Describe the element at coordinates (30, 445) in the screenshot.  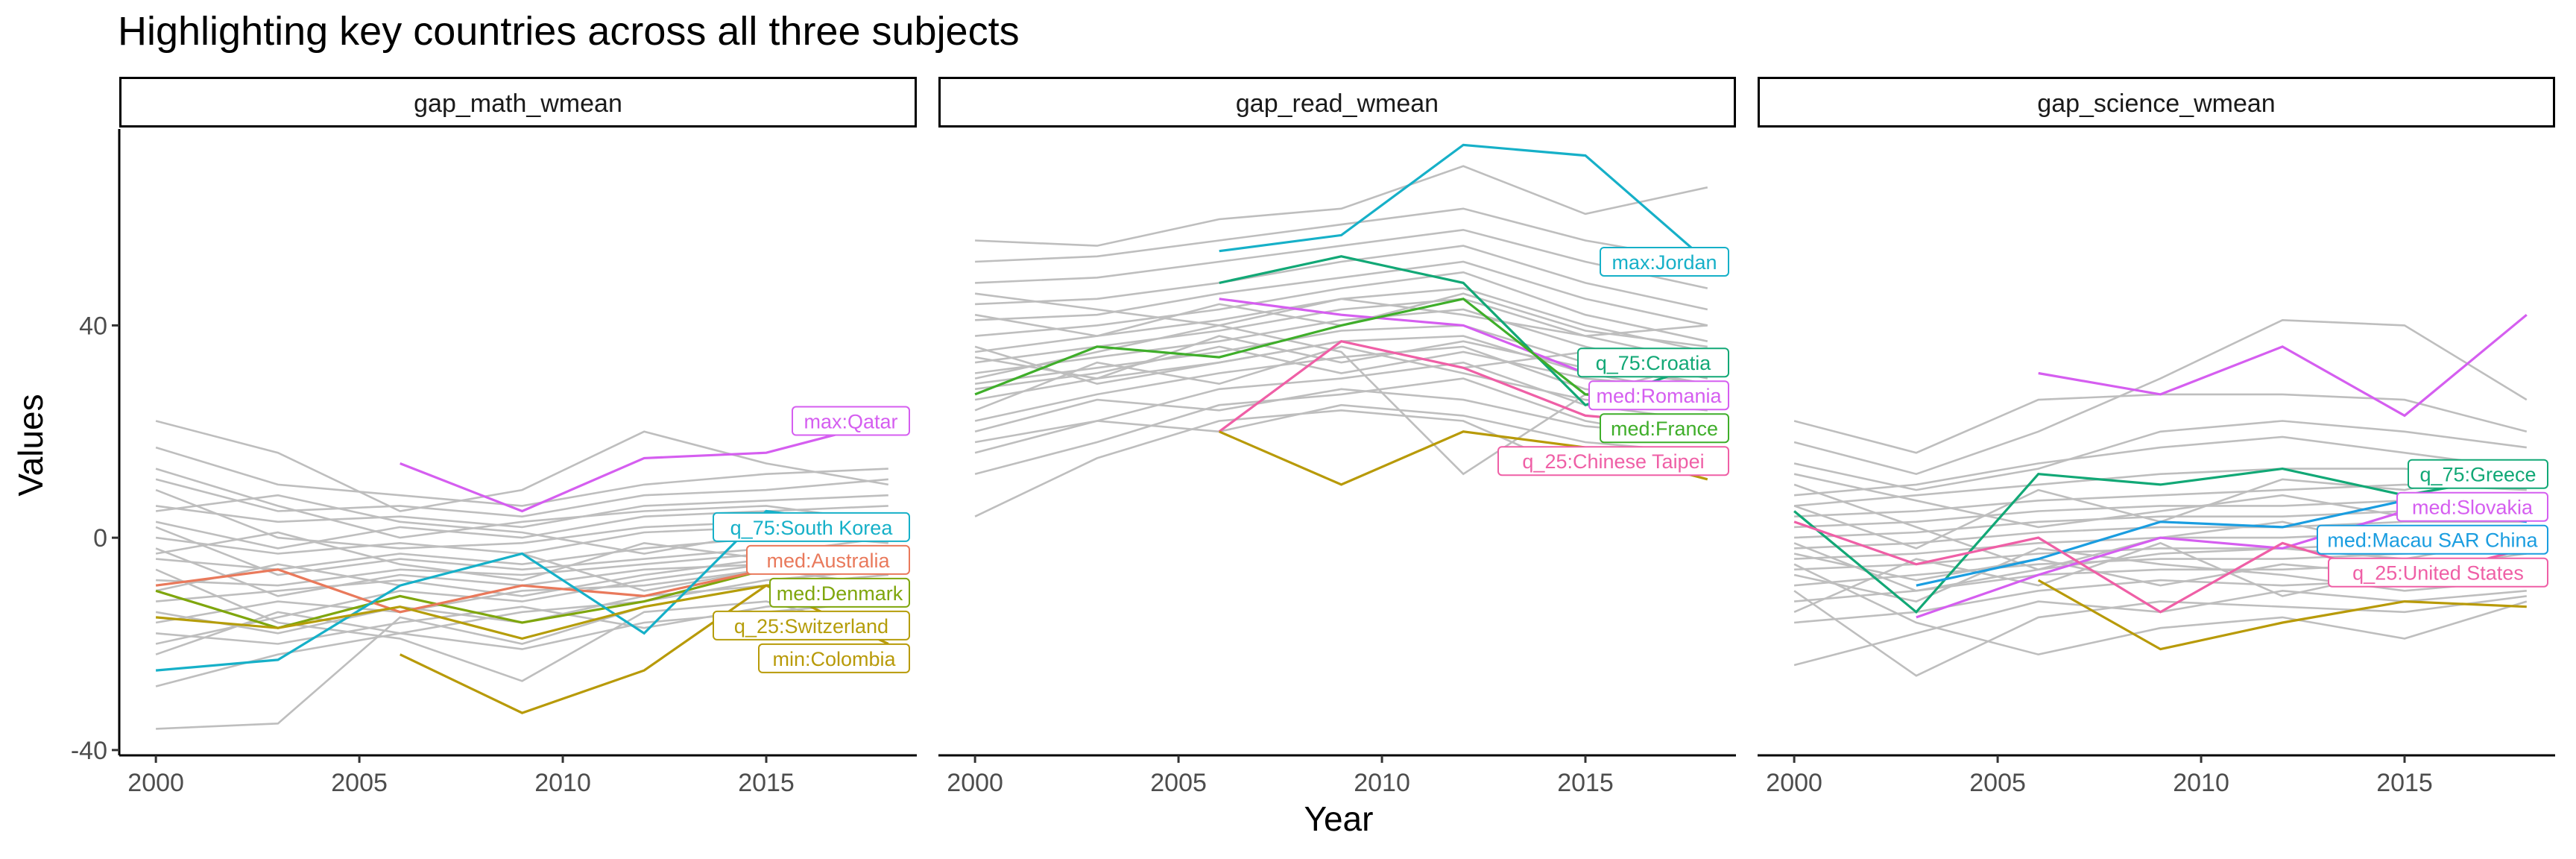
I see `y-axis-title: Values` at that location.